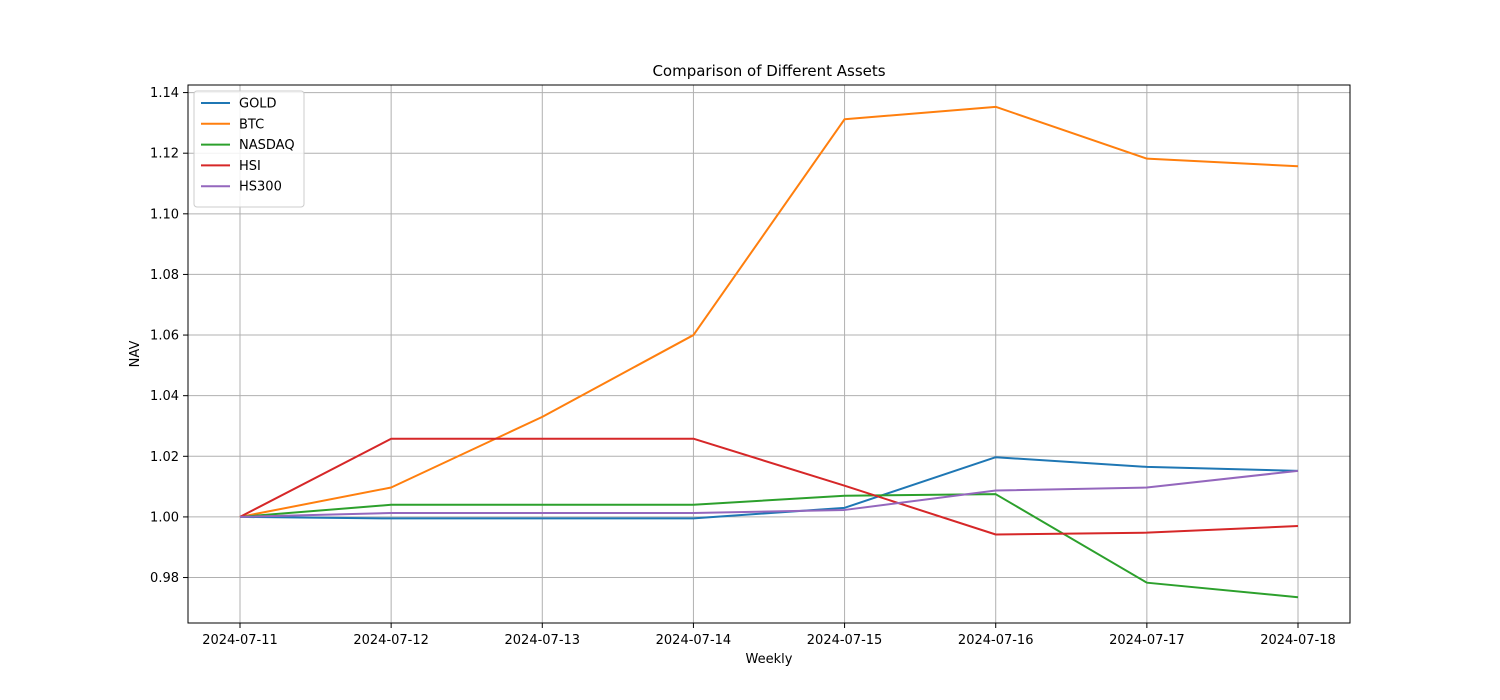 The width and height of the screenshot is (1500, 700). I want to click on x-tick-label: 2024-07-18, so click(1298, 640).